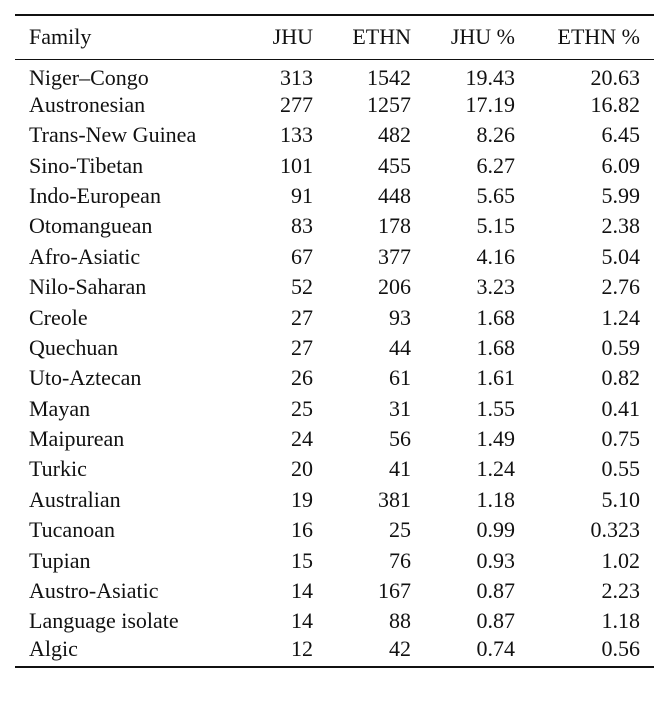 The image size is (656, 702). Describe the element at coordinates (400, 378) in the screenshot. I see `cell-ethn: 61` at that location.